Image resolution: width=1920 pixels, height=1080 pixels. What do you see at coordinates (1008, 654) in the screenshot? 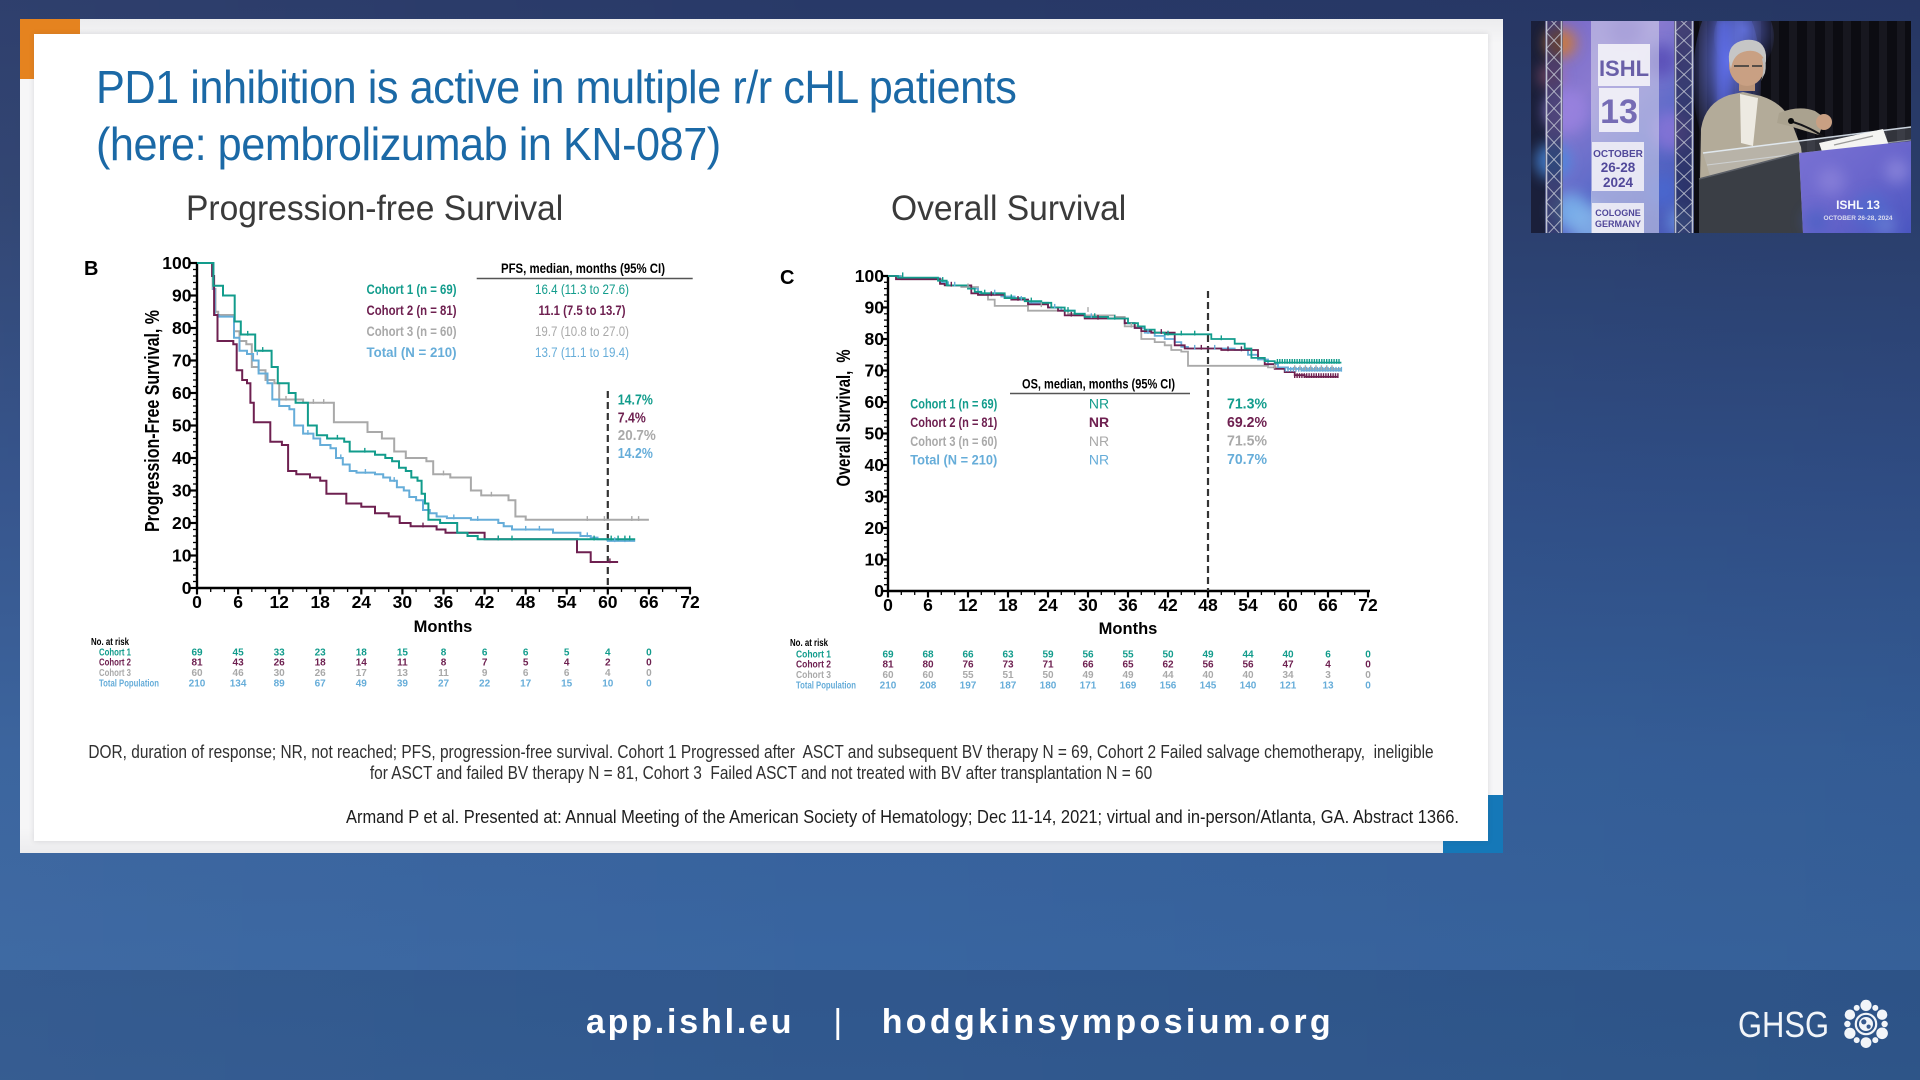
I see `svg-text: 63` at bounding box center [1008, 654].